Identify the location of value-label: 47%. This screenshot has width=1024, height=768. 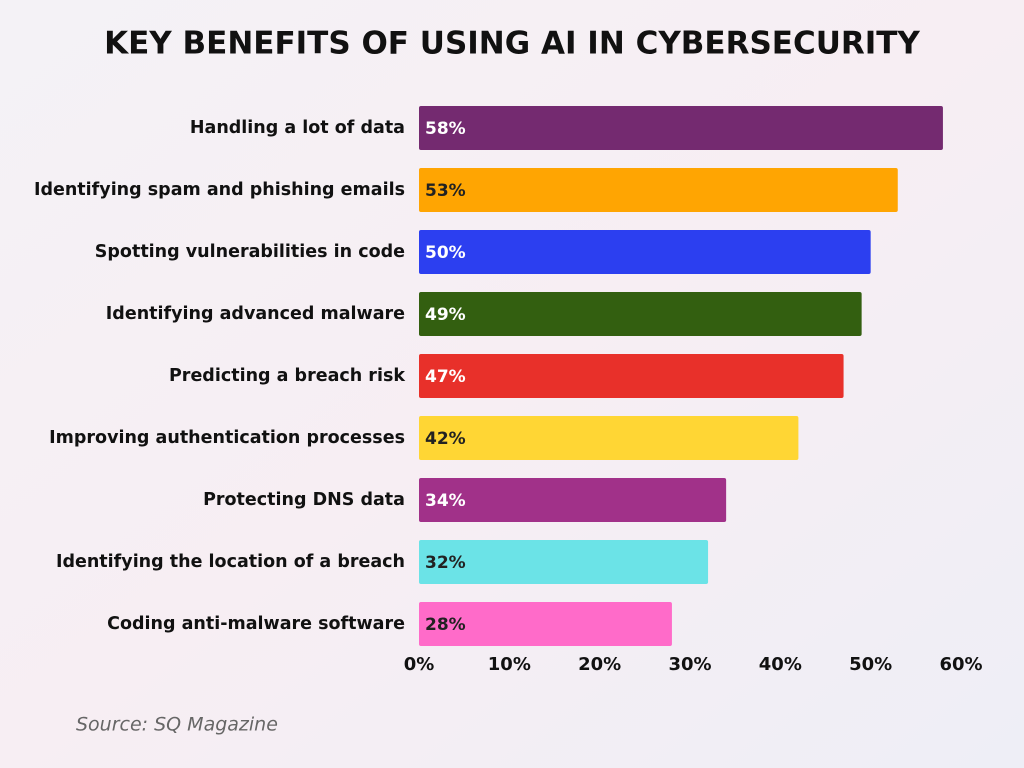
(445, 377).